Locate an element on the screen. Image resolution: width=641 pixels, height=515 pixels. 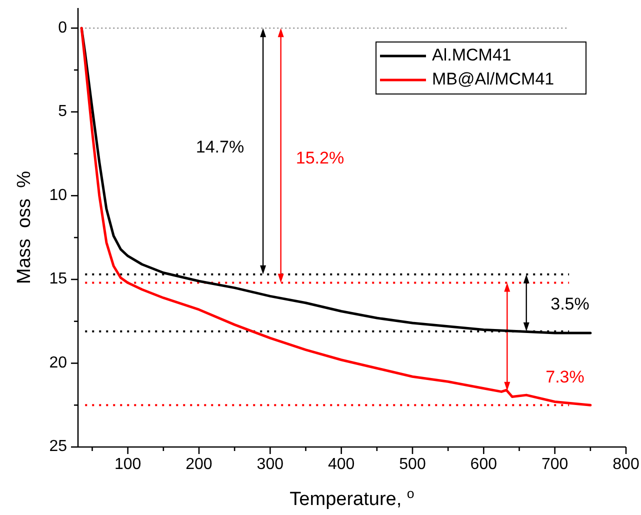
x-axis-title: Temperature, $^{o}$ is located at coordinates (352, 498).